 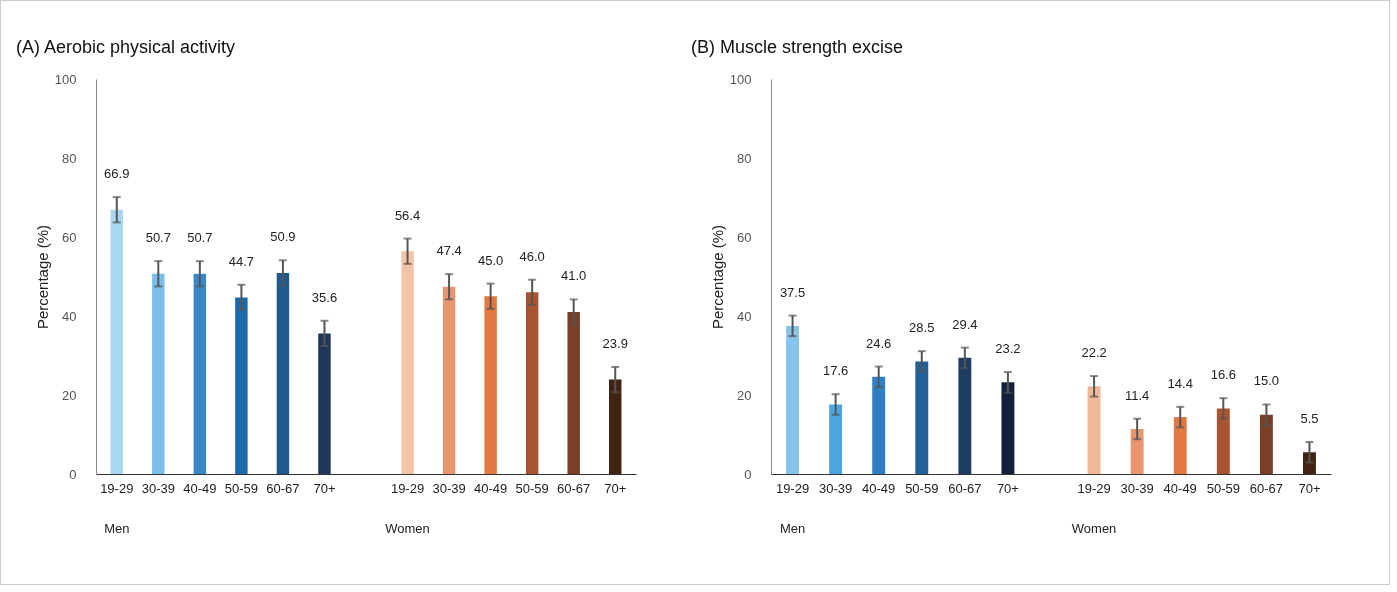 What do you see at coordinates (283, 237) in the screenshot?
I see `data-label: 50.9` at bounding box center [283, 237].